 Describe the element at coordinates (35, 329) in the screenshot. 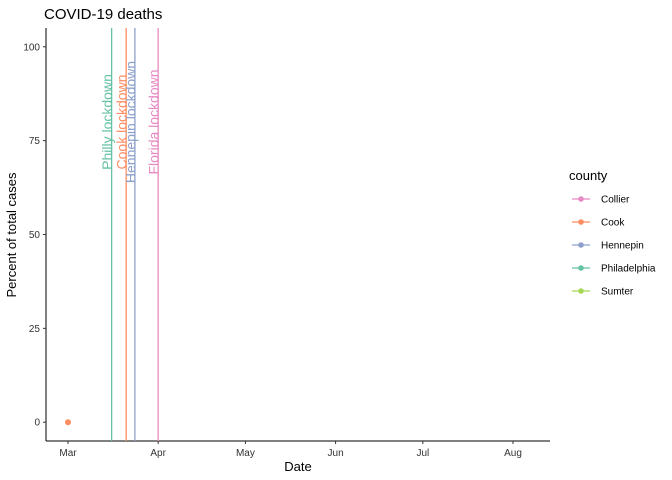

I see `y-tick-label: 25` at that location.